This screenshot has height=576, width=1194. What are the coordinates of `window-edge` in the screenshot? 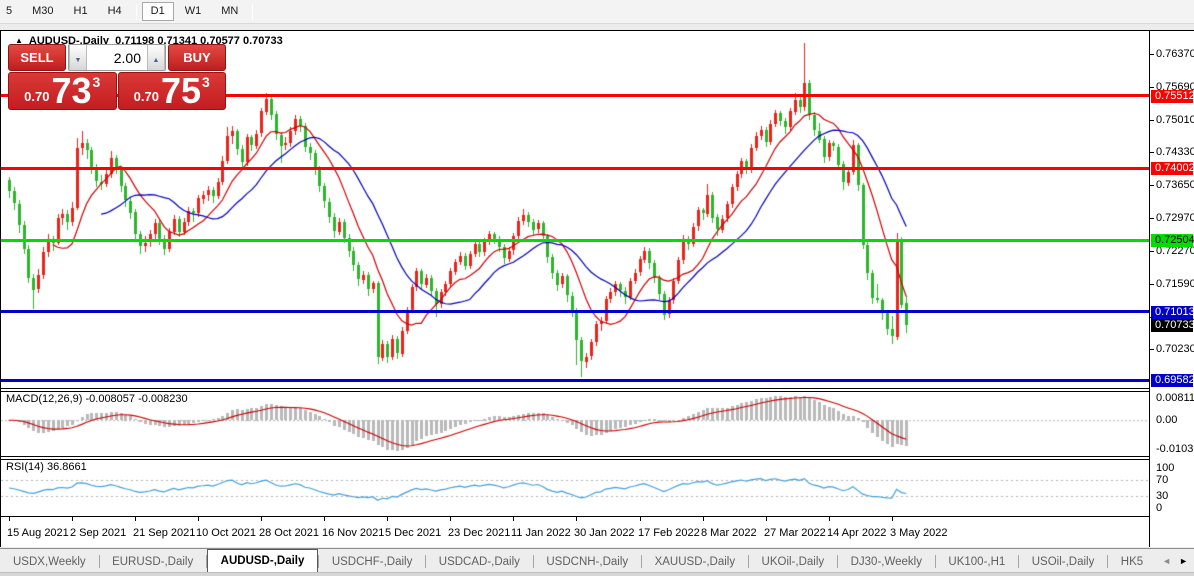 It's located at (597, 574).